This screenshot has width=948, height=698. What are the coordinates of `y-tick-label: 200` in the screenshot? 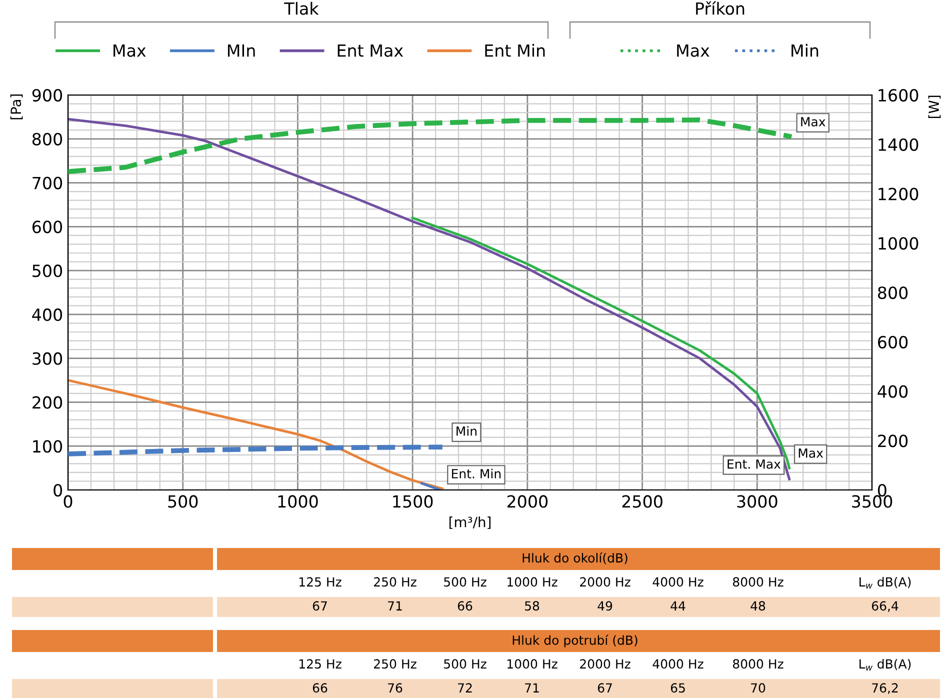 It's located at (47, 402).